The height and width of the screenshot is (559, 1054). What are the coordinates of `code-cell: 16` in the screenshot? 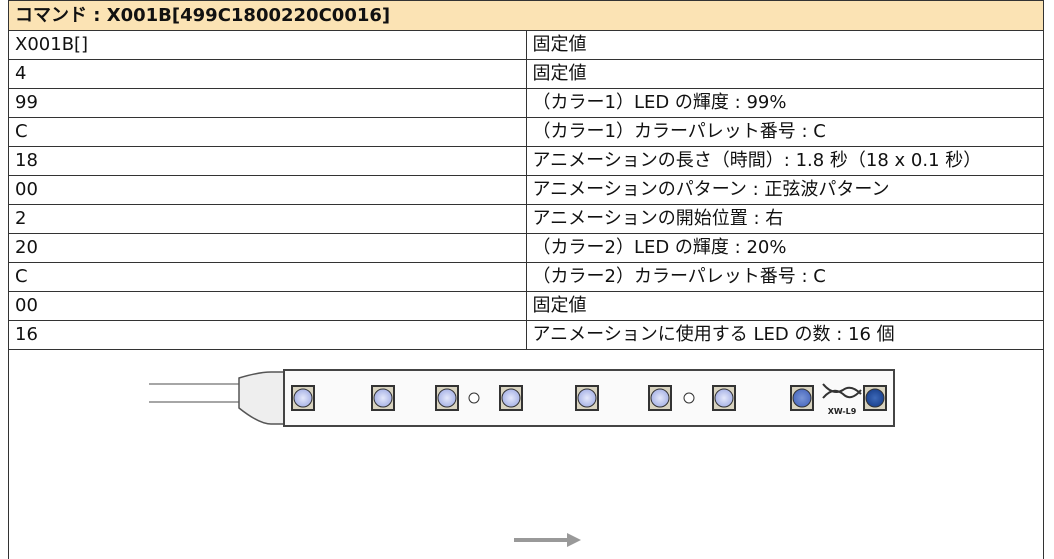 It's located at (268, 335).